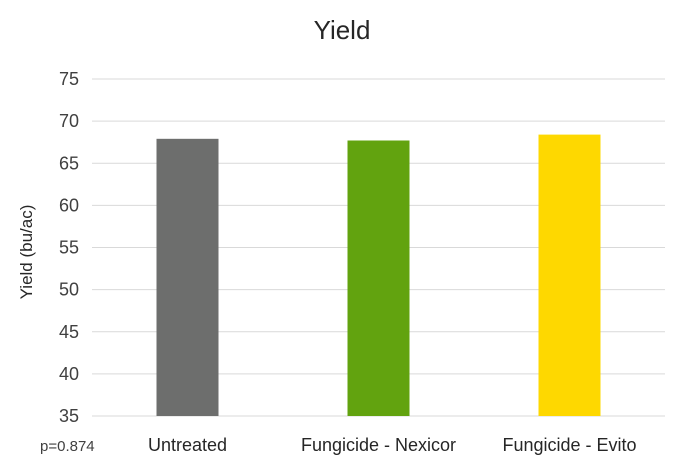 Image resolution: width=675 pixels, height=461 pixels. What do you see at coordinates (69, 163) in the screenshot?
I see `y-tick-label: 65` at bounding box center [69, 163].